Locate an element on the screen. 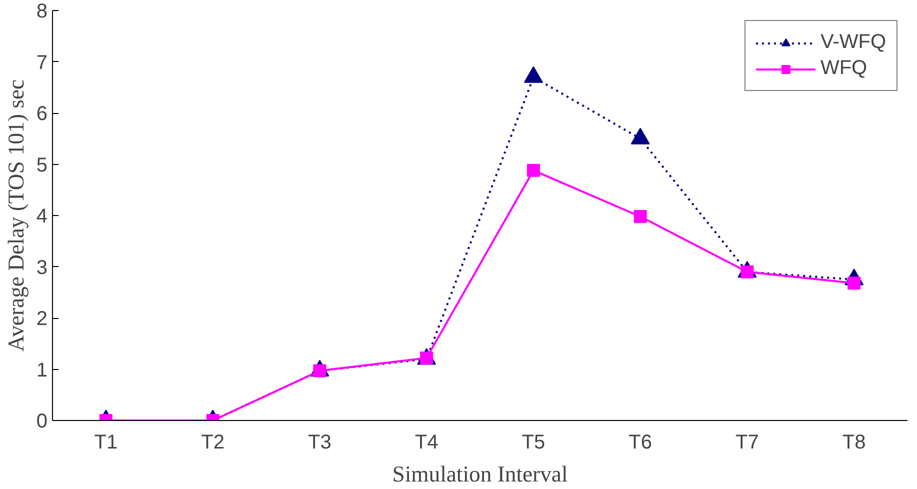 This screenshot has height=489, width=917. y-tick-label: 8 is located at coordinates (42, 11).